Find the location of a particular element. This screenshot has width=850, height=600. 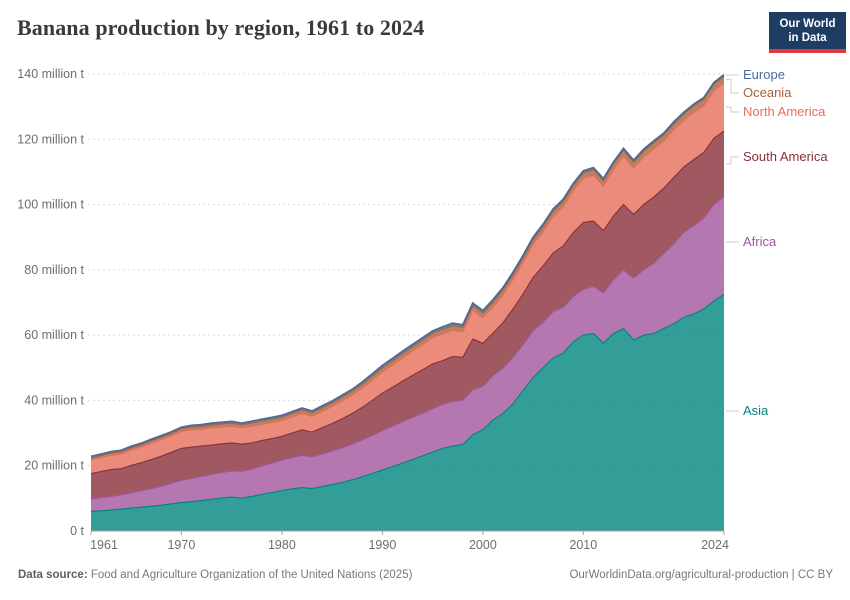

y-axis-tick-label: 40 million t is located at coordinates (54, 400).